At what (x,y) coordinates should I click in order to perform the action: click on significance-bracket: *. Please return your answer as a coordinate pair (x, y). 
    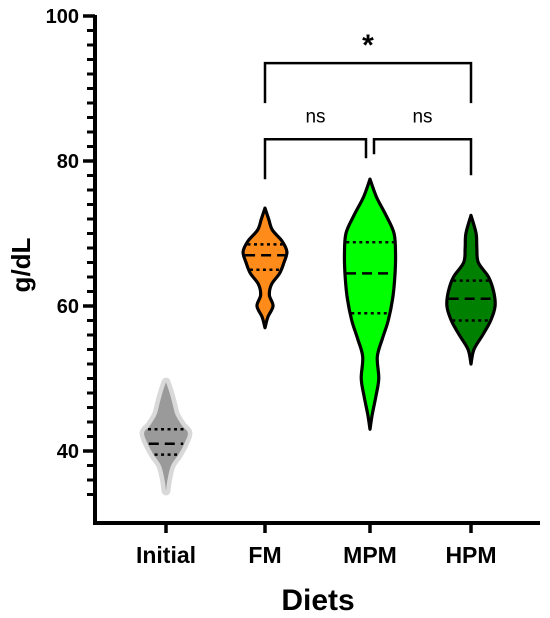
    Looking at the image, I should click on (368, 66).